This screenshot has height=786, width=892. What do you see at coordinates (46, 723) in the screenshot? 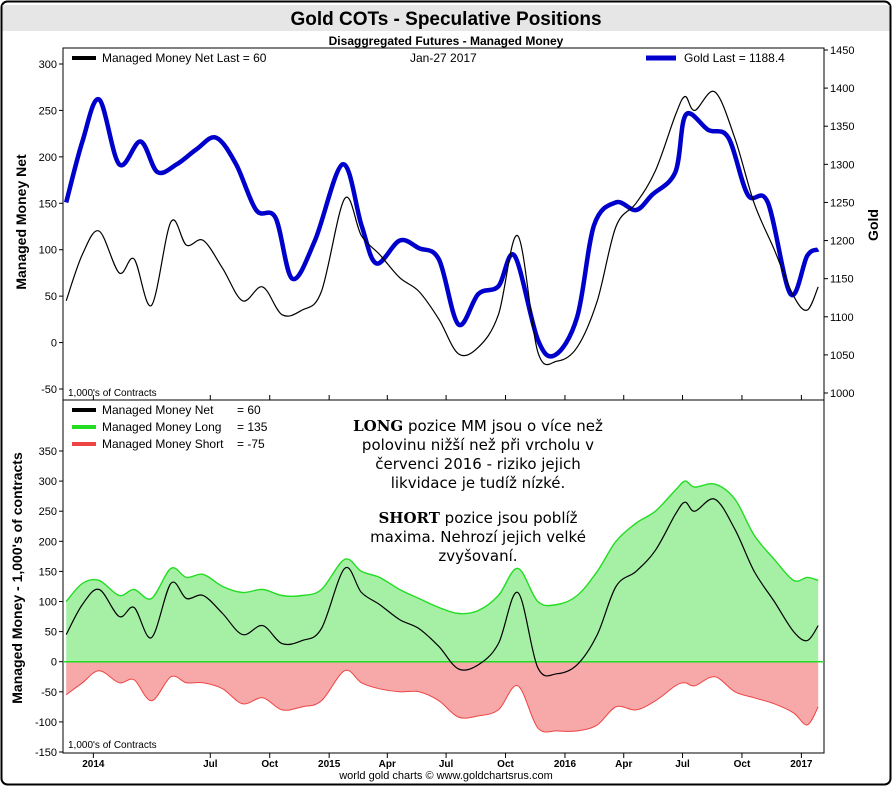
I see `y-tick-label: -100` at bounding box center [46, 723].